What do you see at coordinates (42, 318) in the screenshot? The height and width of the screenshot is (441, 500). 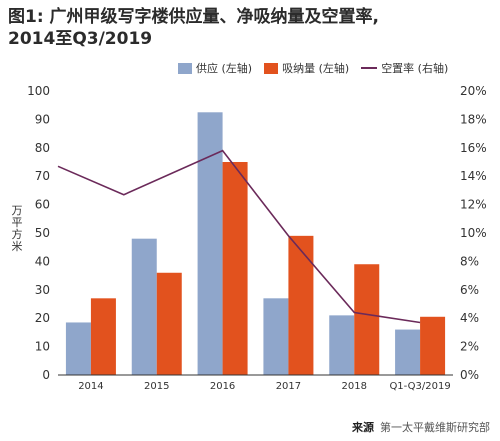 I see `y-tick-label: 20` at bounding box center [42, 318].